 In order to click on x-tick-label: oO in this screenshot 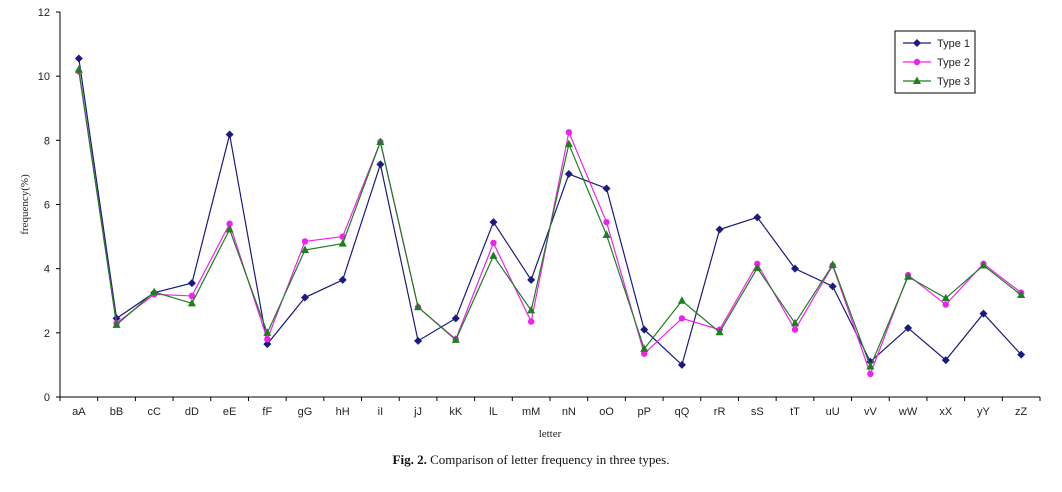, I will do `click(606, 412)`.